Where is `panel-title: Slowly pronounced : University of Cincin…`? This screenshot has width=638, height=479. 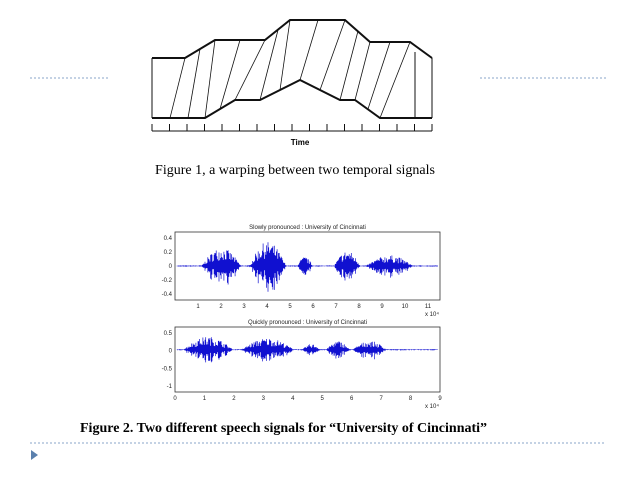
panel-title: Slowly pronounced : University of Cincin… is located at coordinates (307, 228).